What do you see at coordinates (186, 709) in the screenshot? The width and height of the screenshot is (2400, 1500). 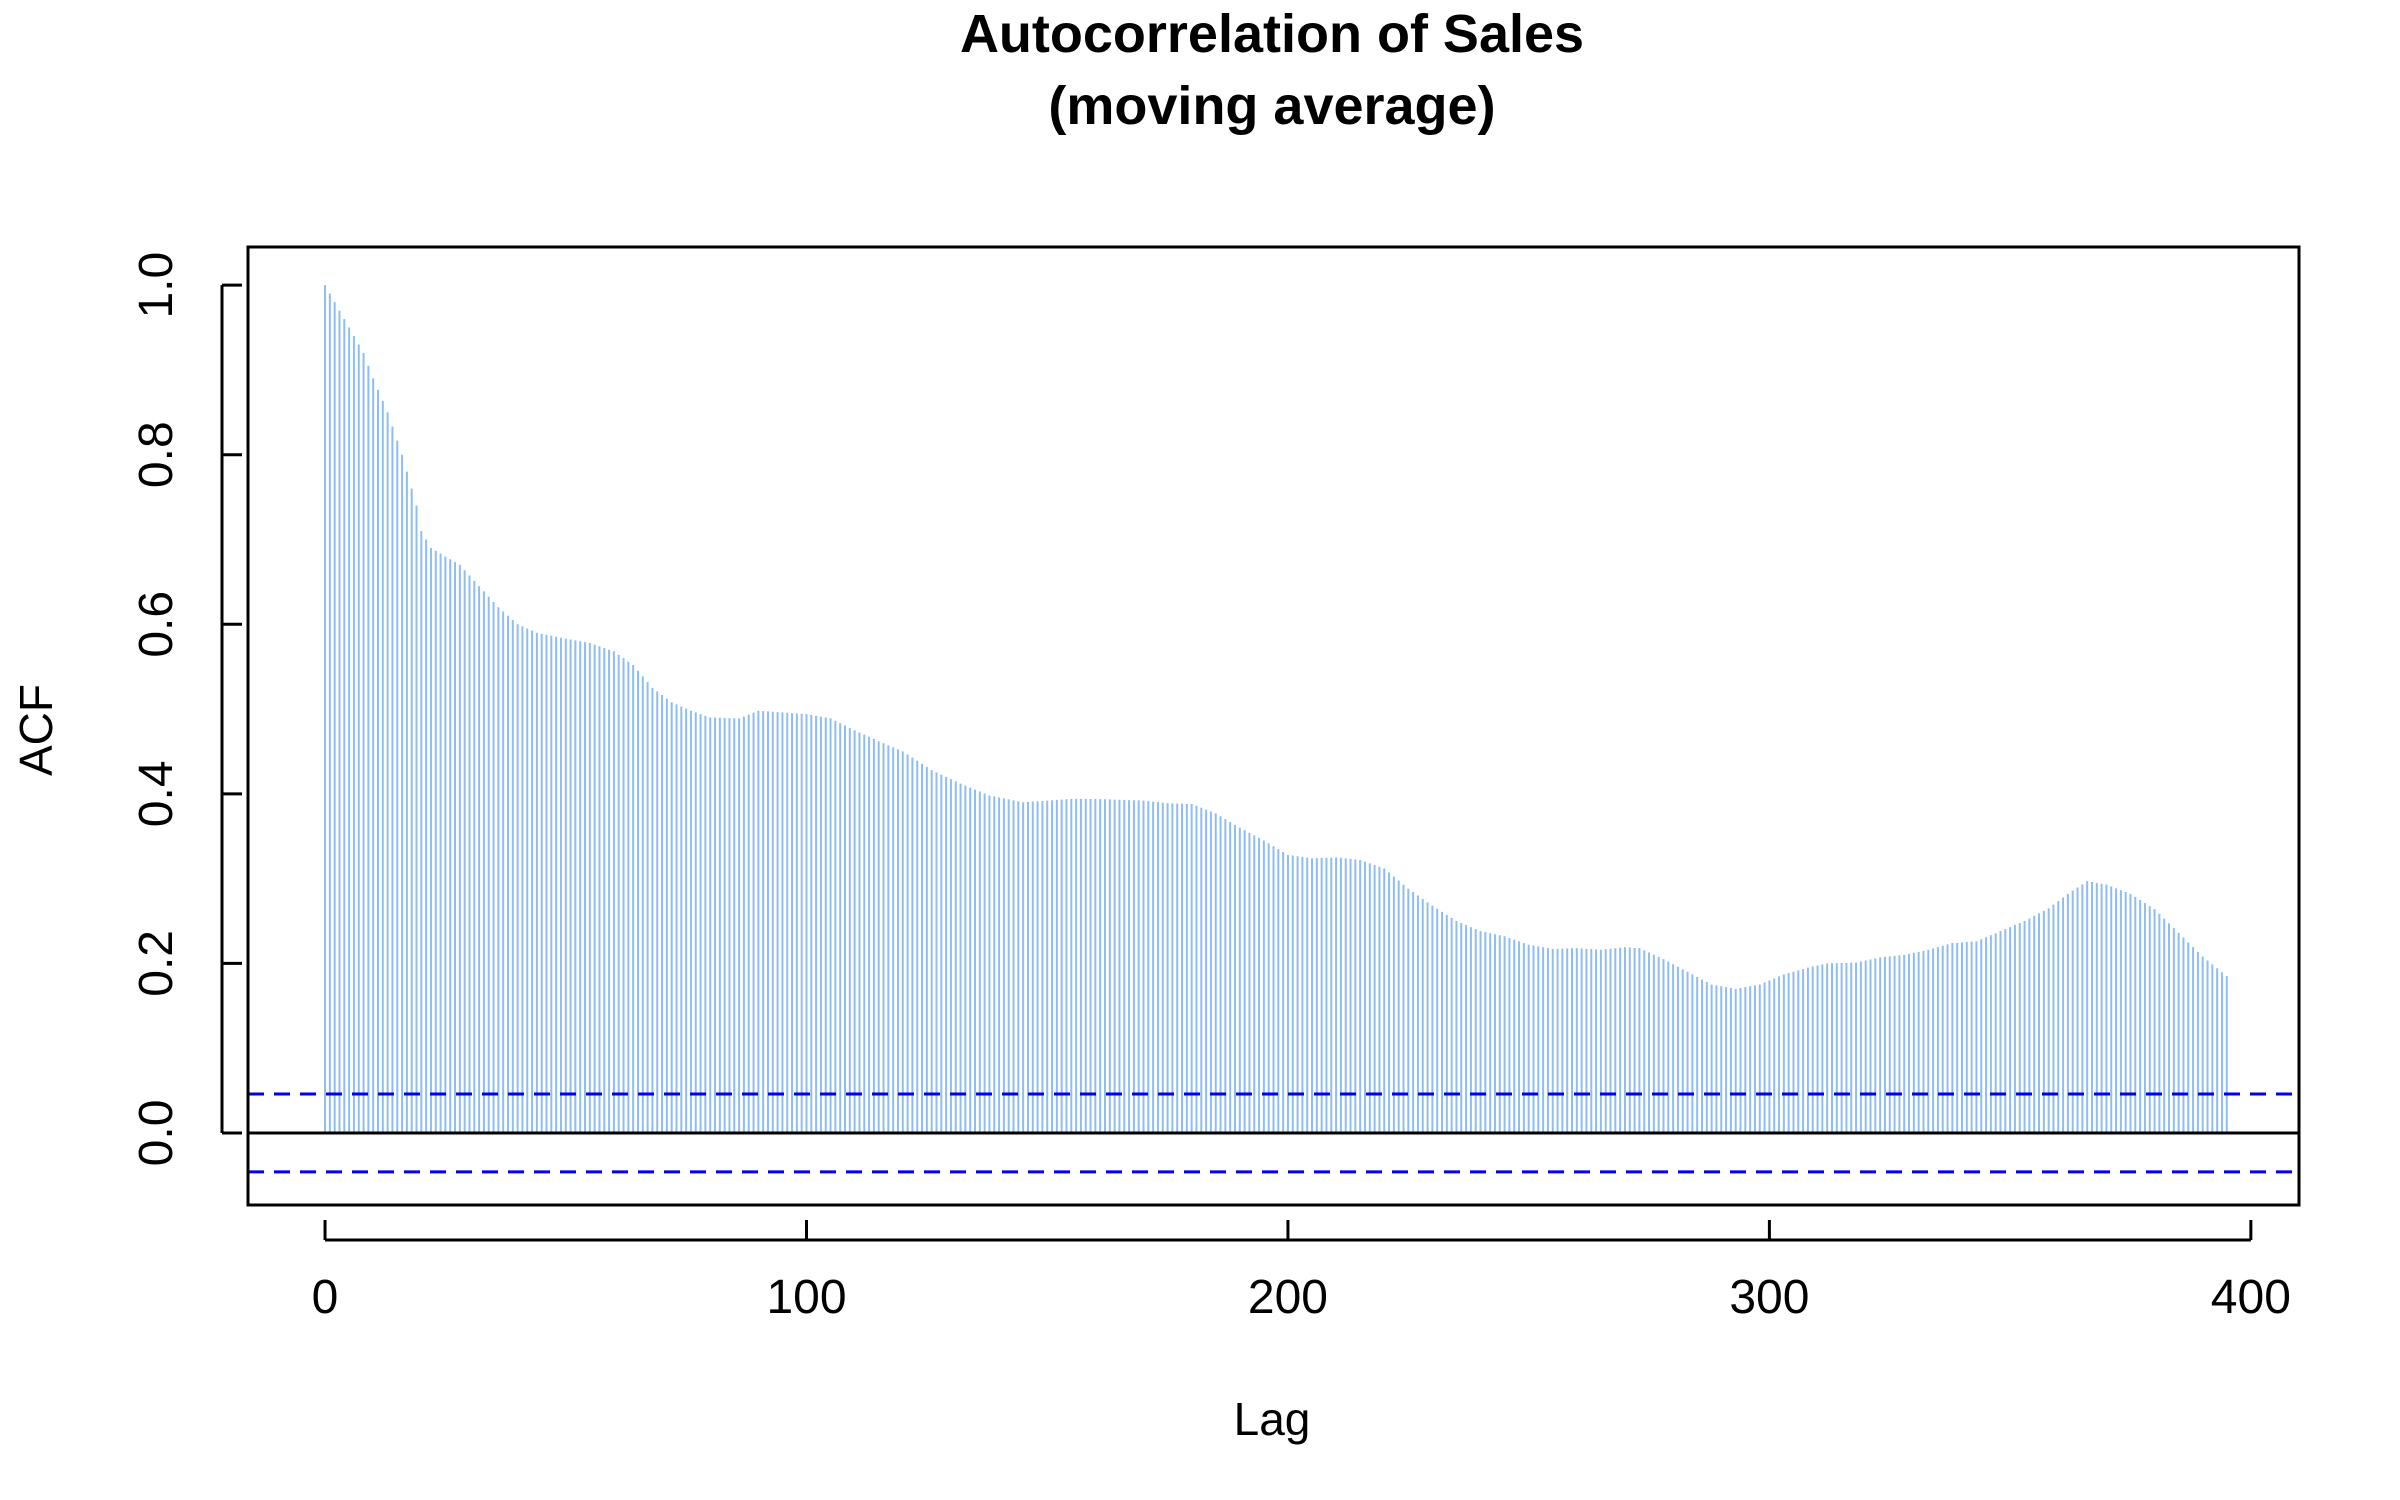 I see `y-axis: 0.0 0.2 0.4 0.6 0.8 1.0` at bounding box center [186, 709].